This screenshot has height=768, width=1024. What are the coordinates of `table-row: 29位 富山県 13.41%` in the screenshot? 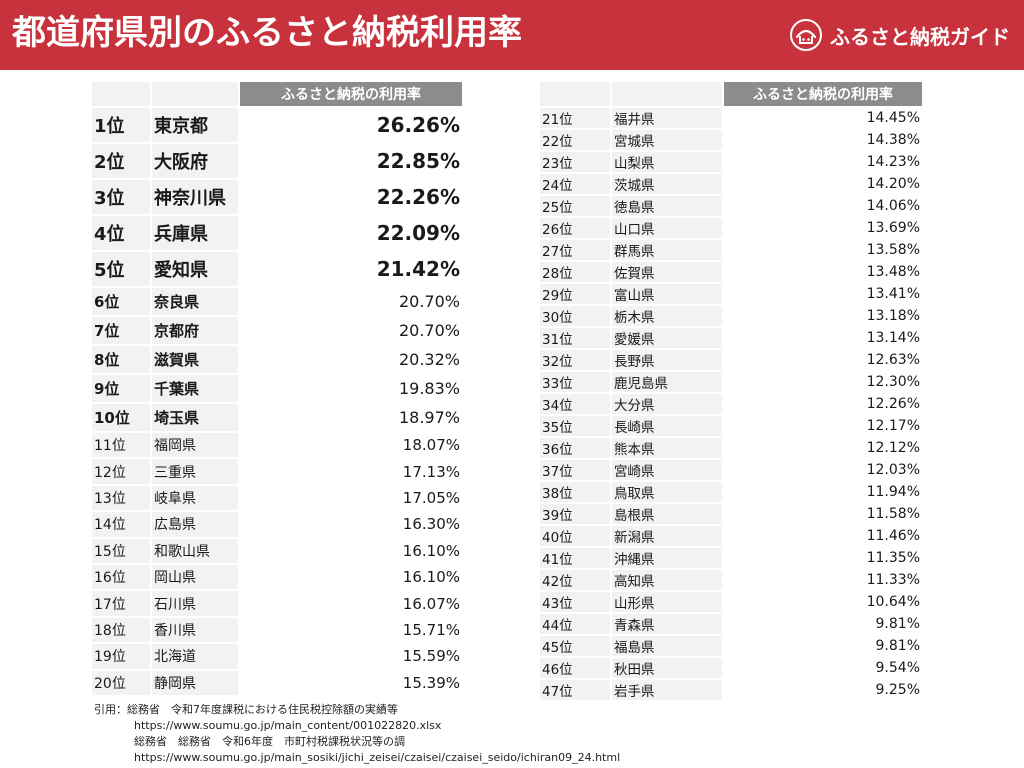 It's located at (731, 295).